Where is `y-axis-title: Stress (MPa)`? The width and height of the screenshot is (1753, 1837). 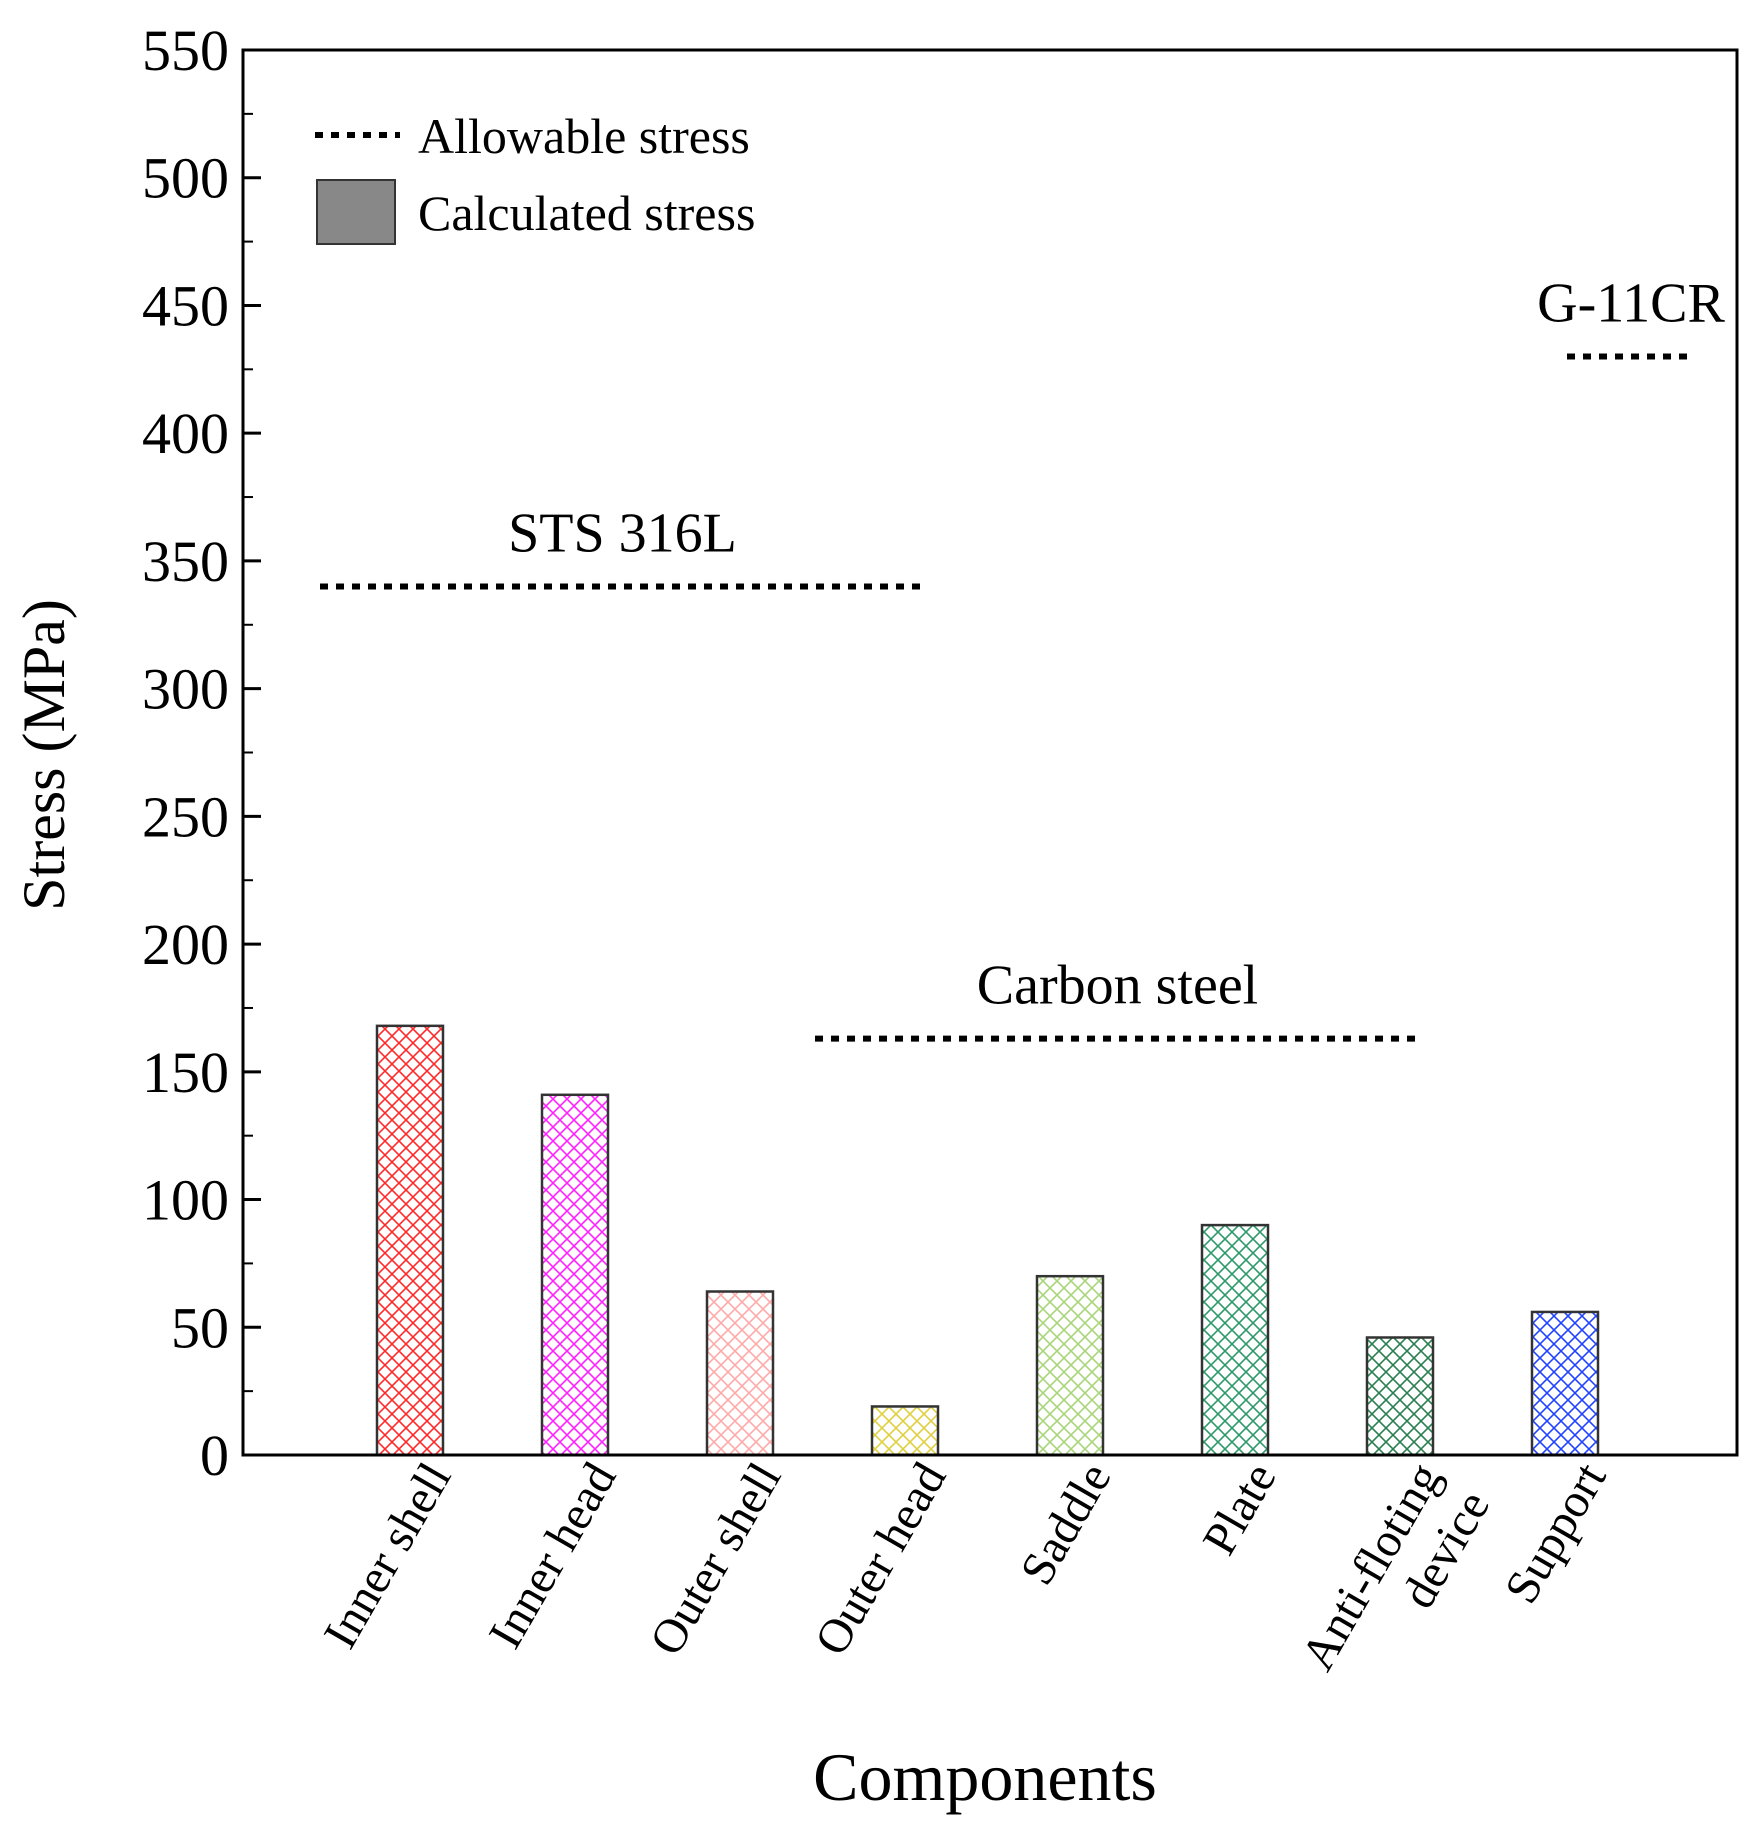 y-axis-title: Stress (MPa) is located at coordinates (44, 755).